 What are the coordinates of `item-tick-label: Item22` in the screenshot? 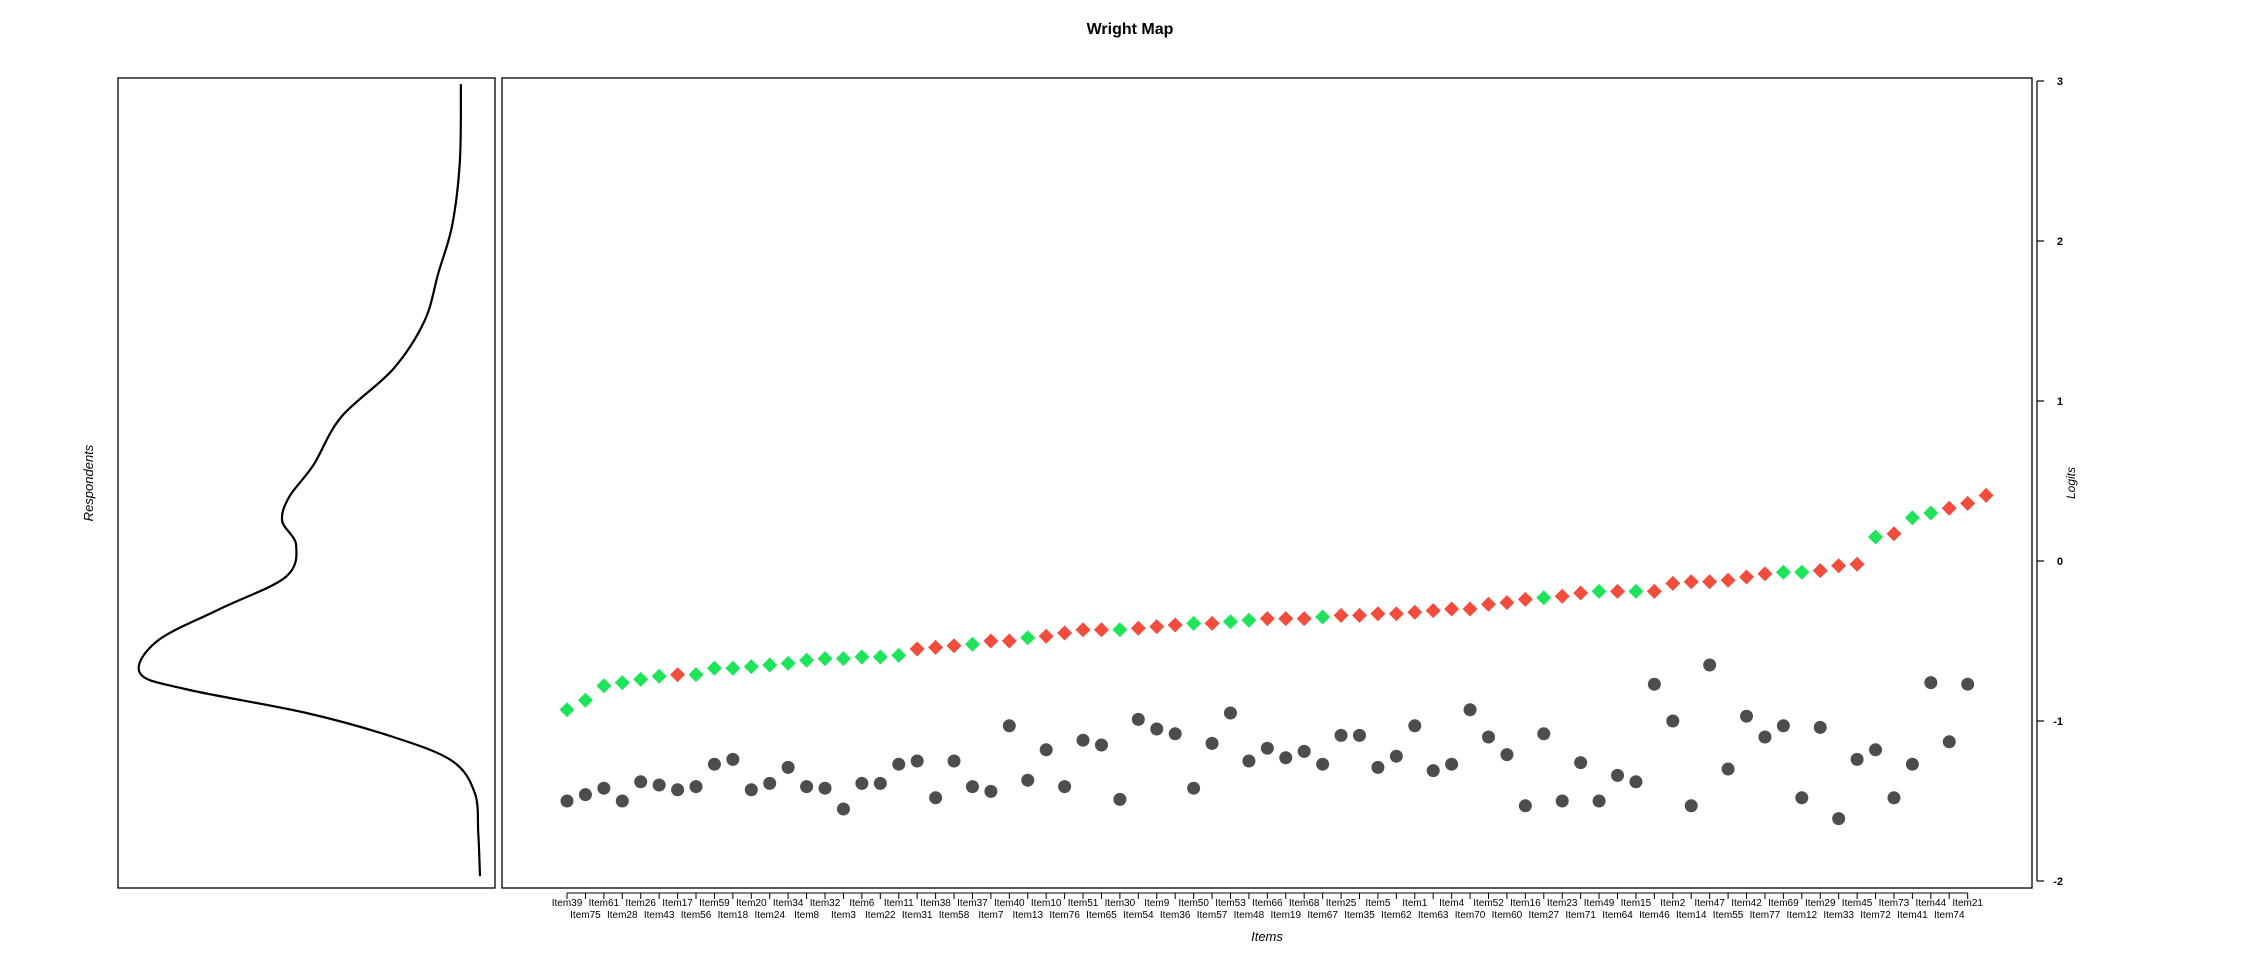 It's located at (880, 915).